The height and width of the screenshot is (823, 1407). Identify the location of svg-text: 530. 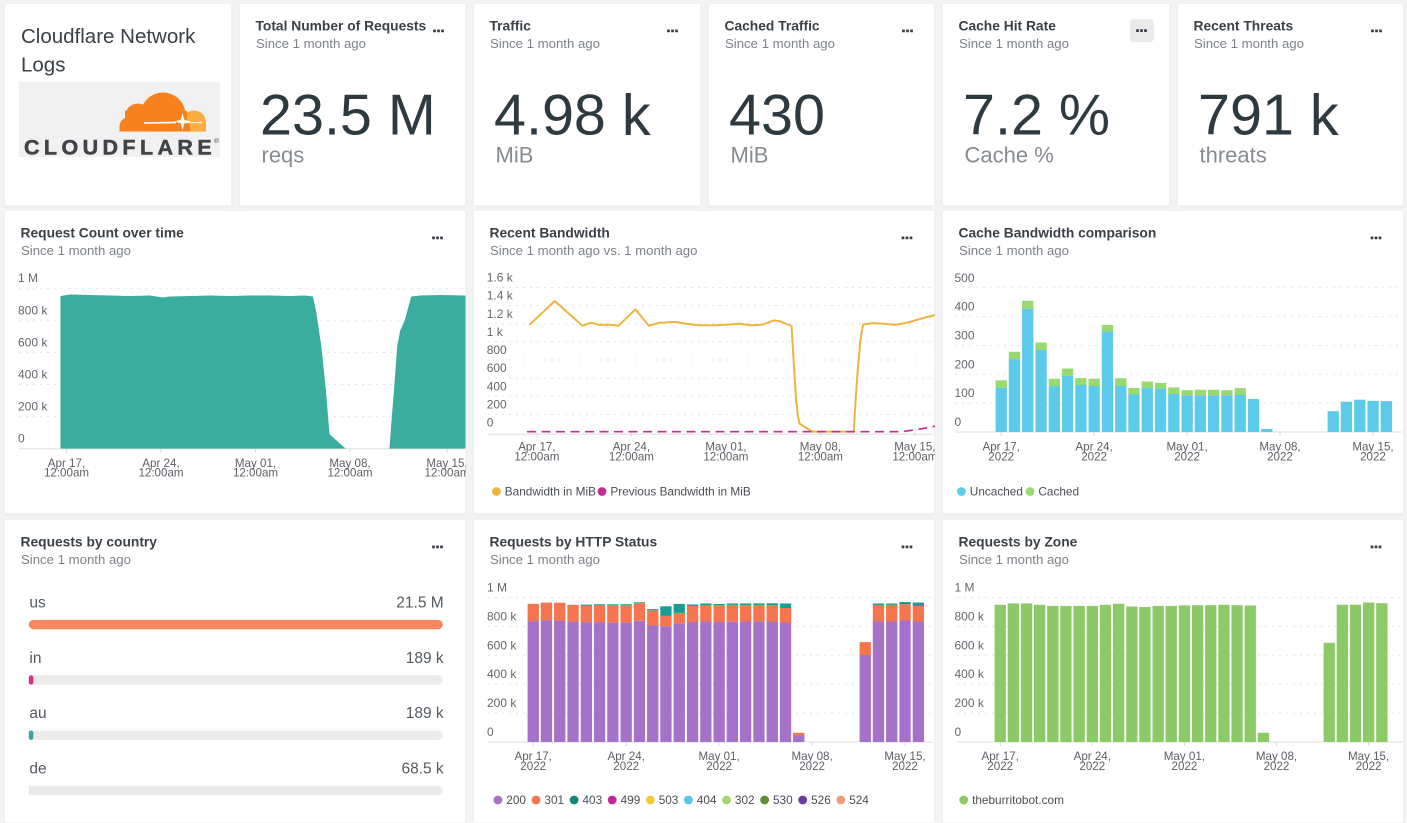
(783, 800).